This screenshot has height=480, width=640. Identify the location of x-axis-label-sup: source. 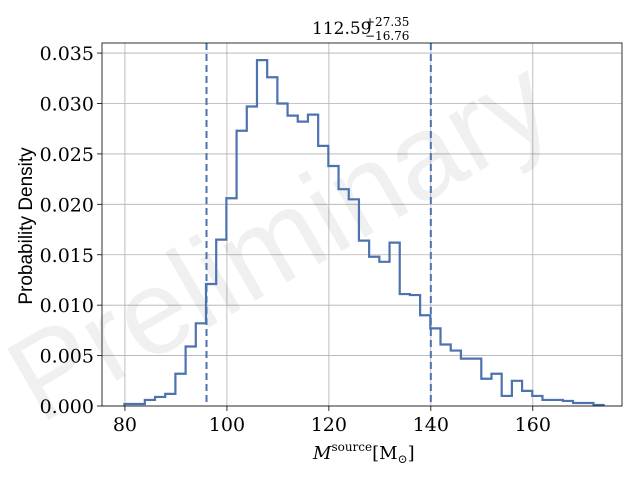
(351, 447).